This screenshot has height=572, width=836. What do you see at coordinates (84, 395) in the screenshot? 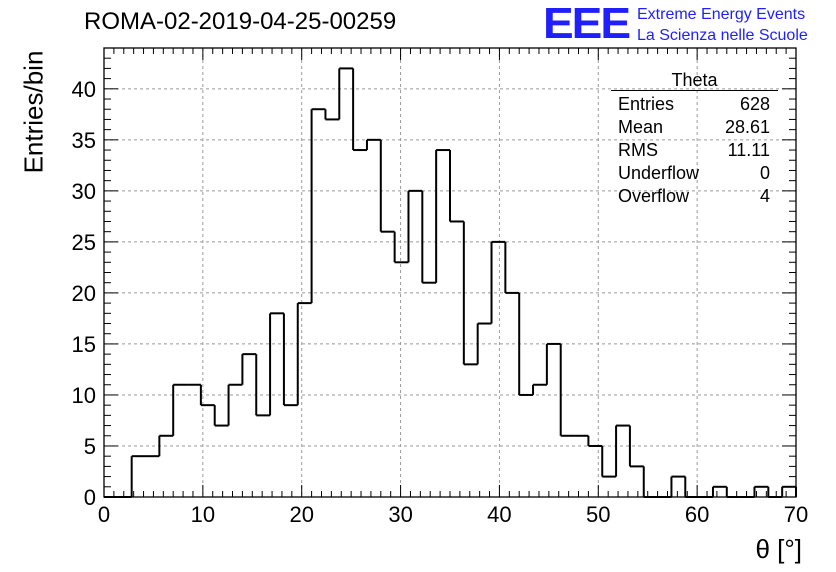
I see `y-tick-label: 10` at bounding box center [84, 395].